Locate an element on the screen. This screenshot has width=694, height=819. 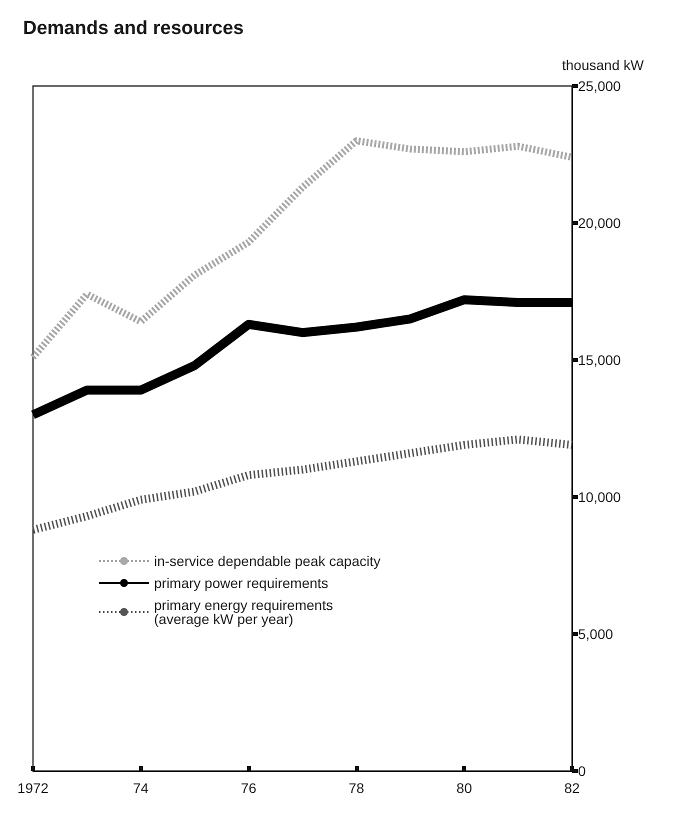
x-tick-label: 78 is located at coordinates (356, 788).